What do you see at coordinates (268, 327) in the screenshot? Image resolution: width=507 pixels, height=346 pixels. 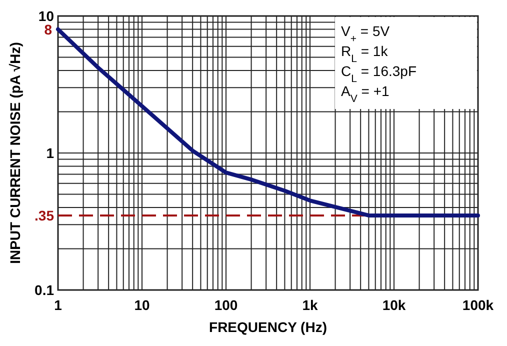 I see `x-axis-title: FREQUENCY (Hz)` at bounding box center [268, 327].